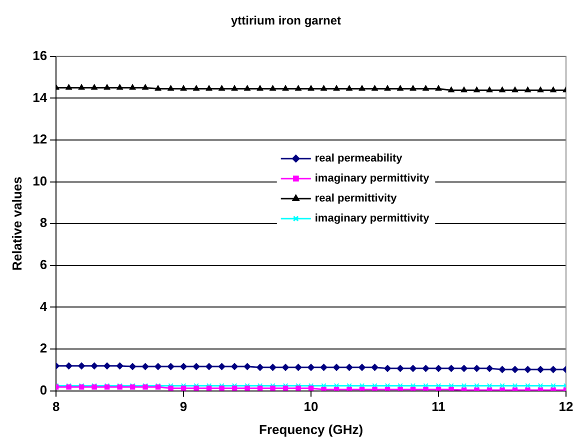 Image resolution: width=580 pixels, height=446 pixels. What do you see at coordinates (40, 97) in the screenshot?
I see `y-tick-label: 14` at bounding box center [40, 97].